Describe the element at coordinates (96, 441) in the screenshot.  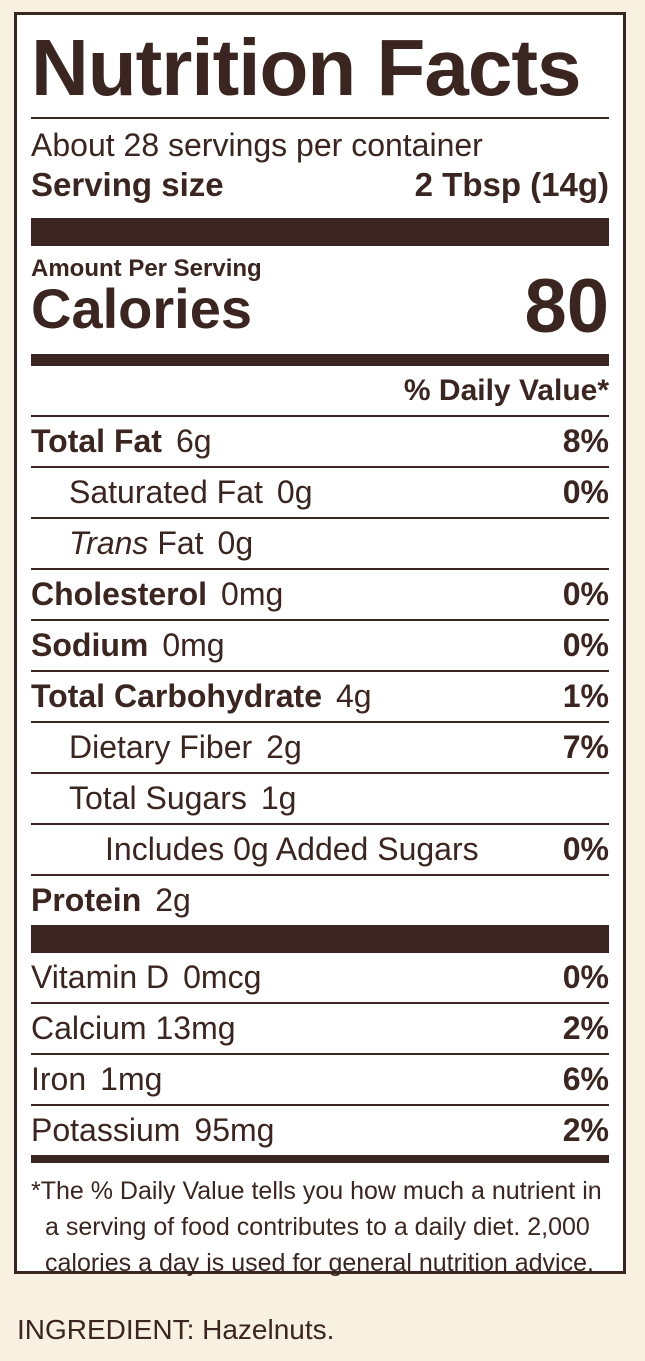
I see `nutrient-name: Total Fat` at that location.